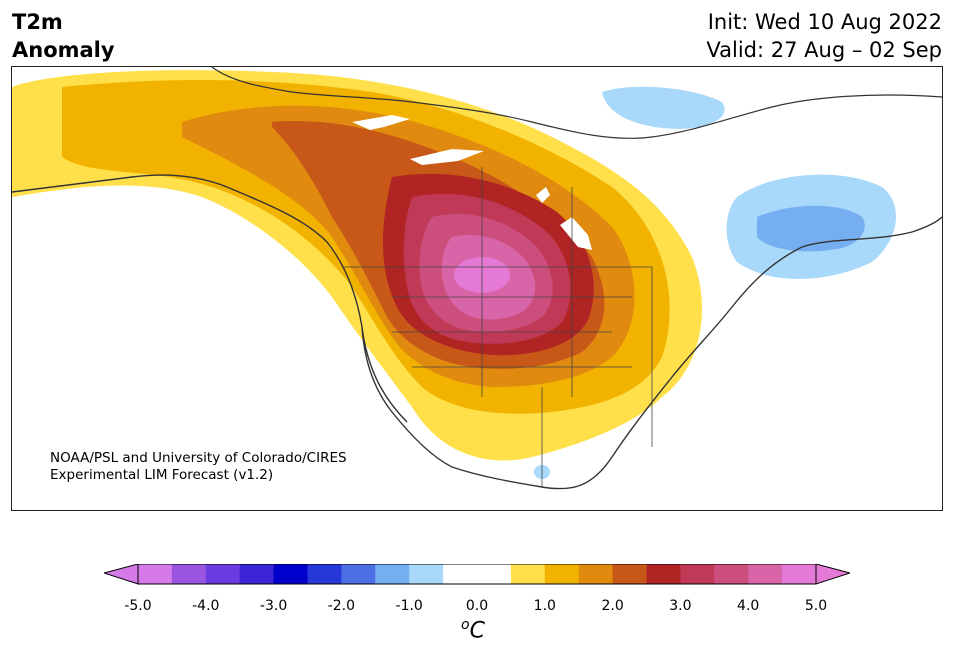 The image size is (953, 656). I want to click on coastline-north, so click(576, 103).